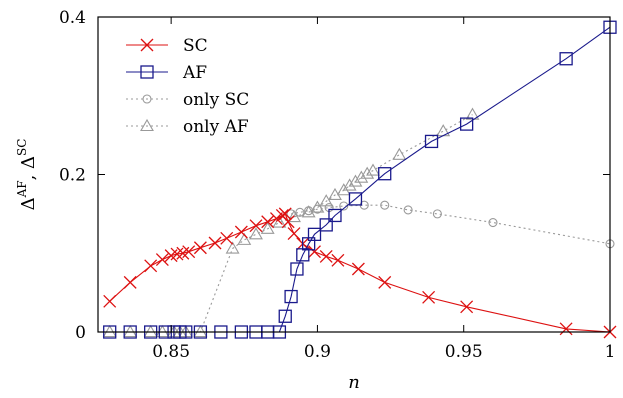 This screenshot has width=623, height=398. What do you see at coordinates (464, 352) in the screenshot?
I see `x-tick-label: 0.95` at bounding box center [464, 352].